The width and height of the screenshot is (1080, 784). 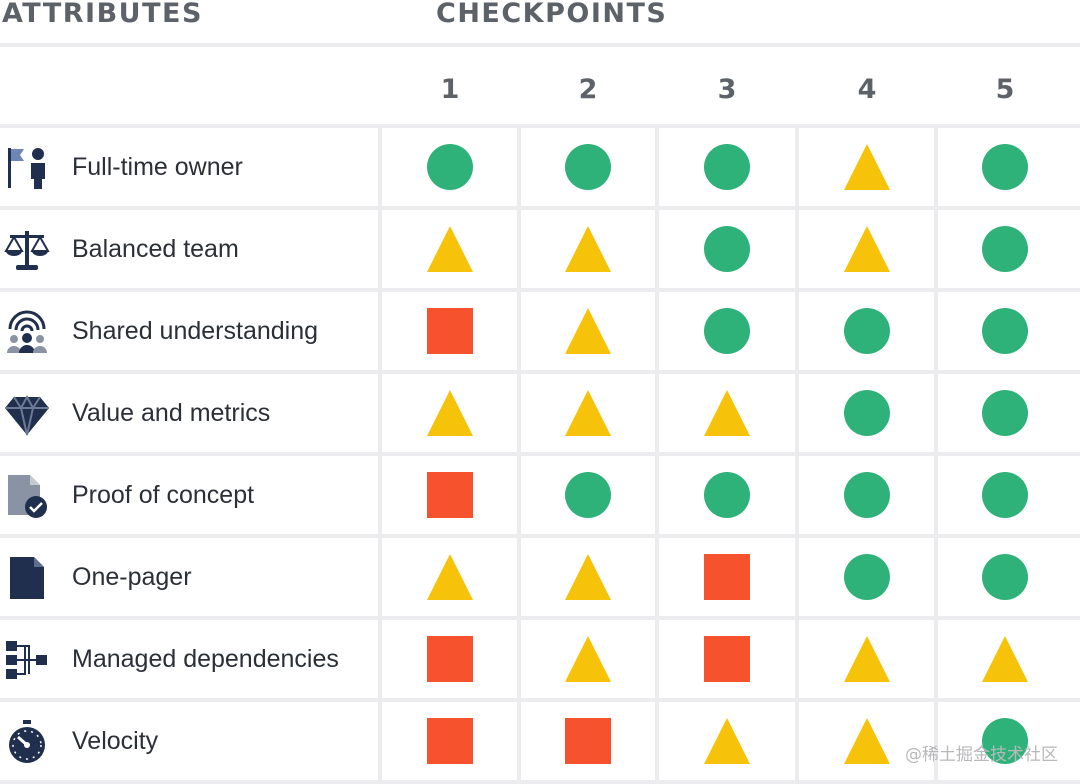 What do you see at coordinates (205, 659) in the screenshot?
I see `attribute-label: Managed dependencies` at bounding box center [205, 659].